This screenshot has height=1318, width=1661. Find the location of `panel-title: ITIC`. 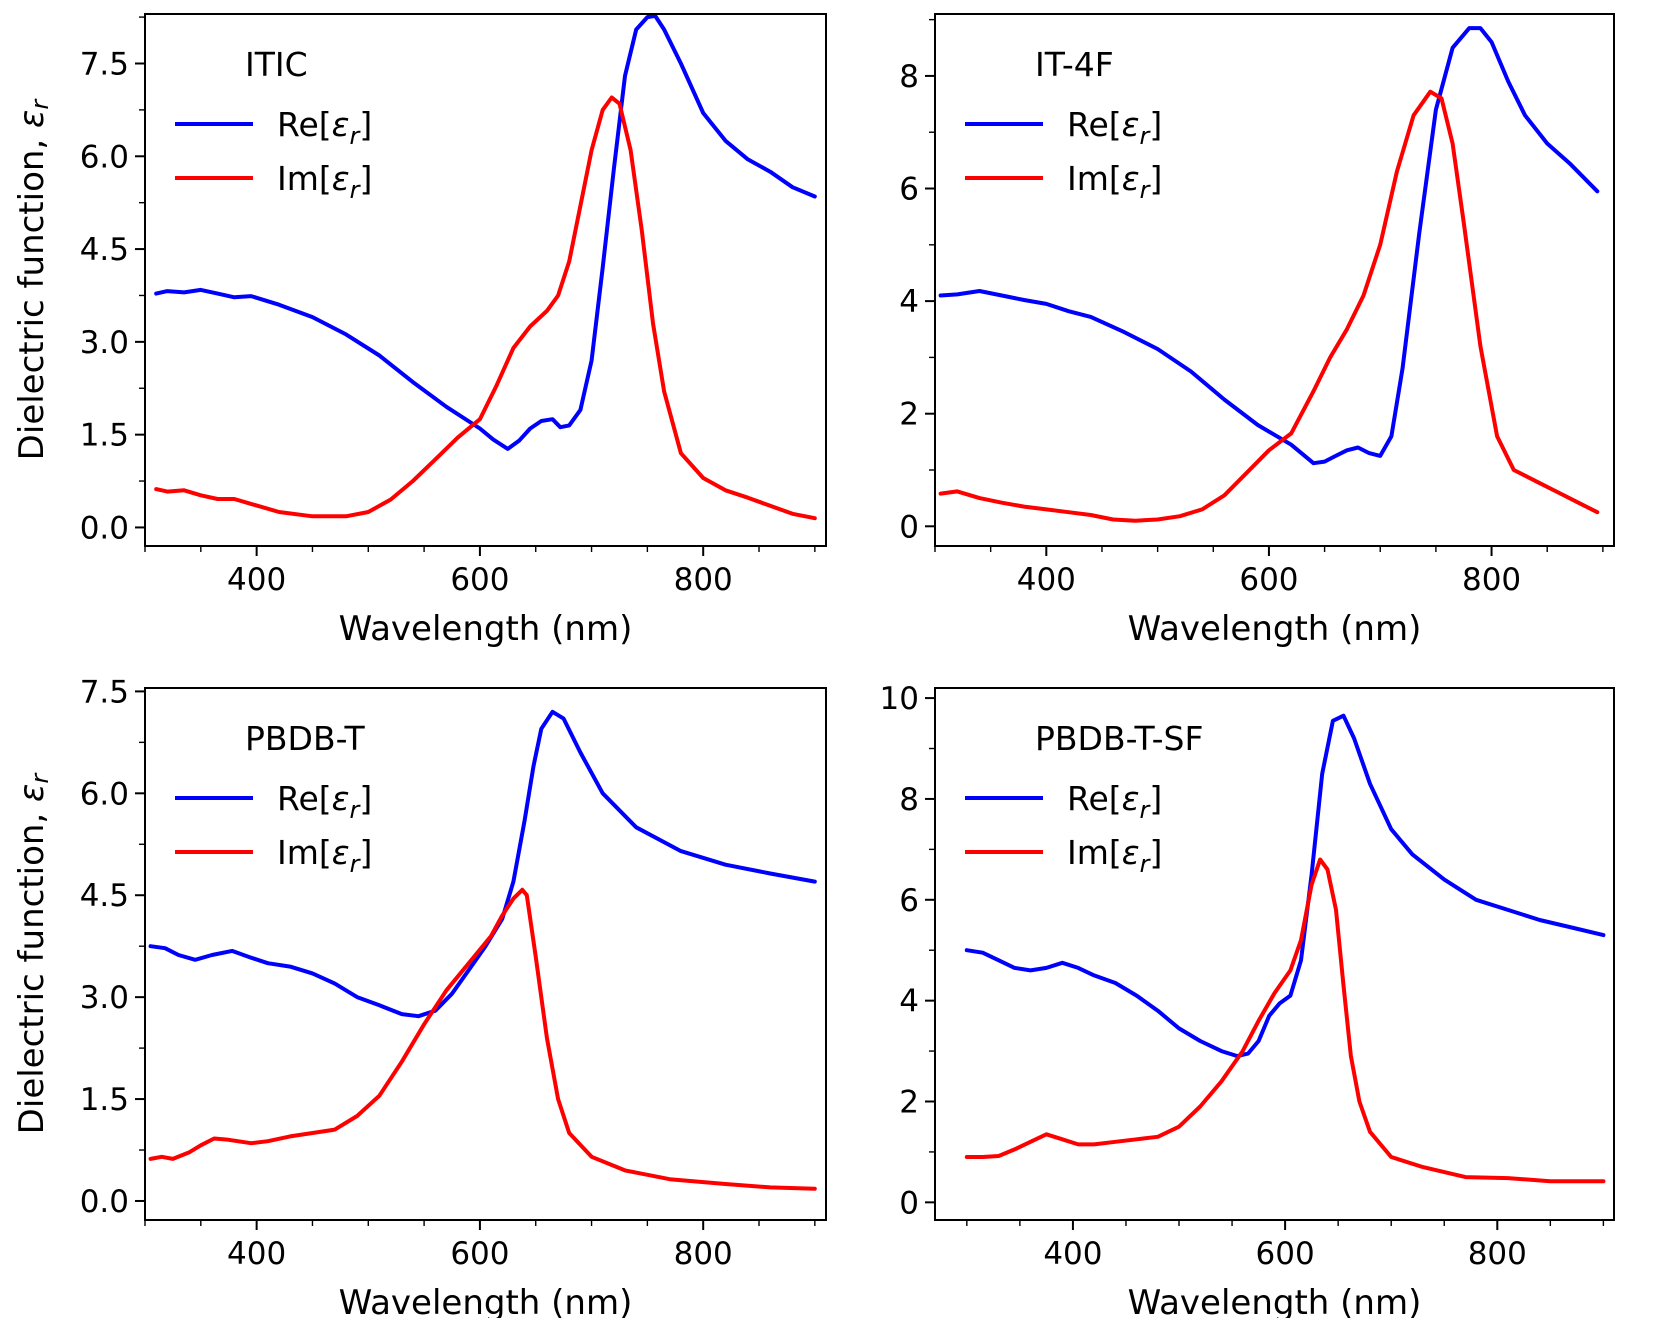

panel-title: ITIC is located at coordinates (276, 64).